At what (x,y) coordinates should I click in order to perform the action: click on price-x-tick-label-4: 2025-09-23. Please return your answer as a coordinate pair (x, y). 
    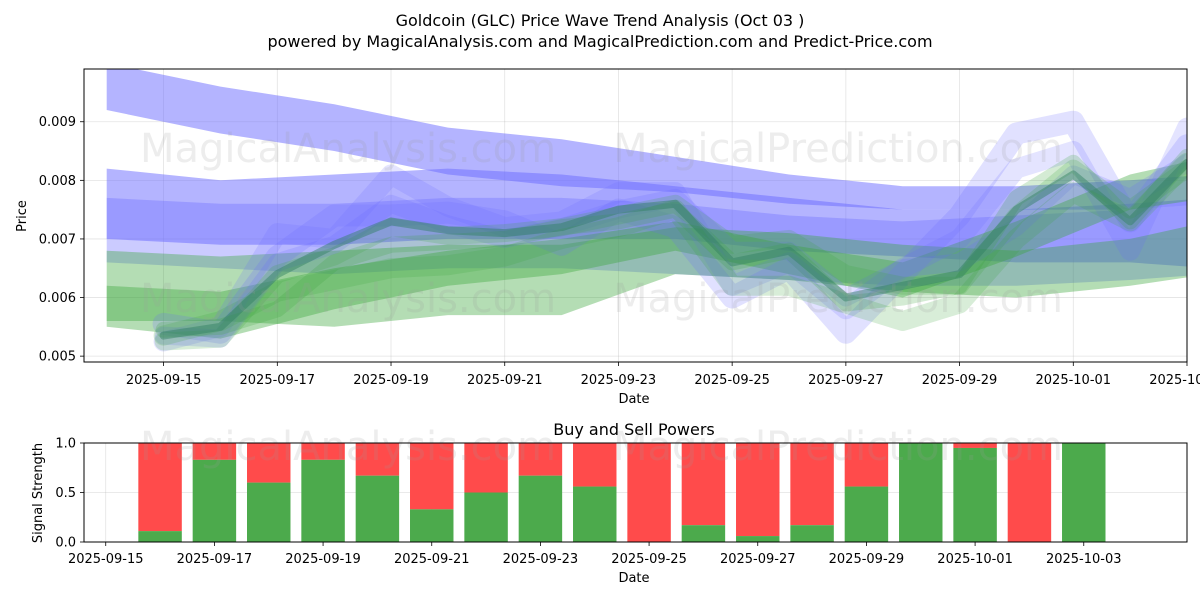
    Looking at the image, I should click on (619, 380).